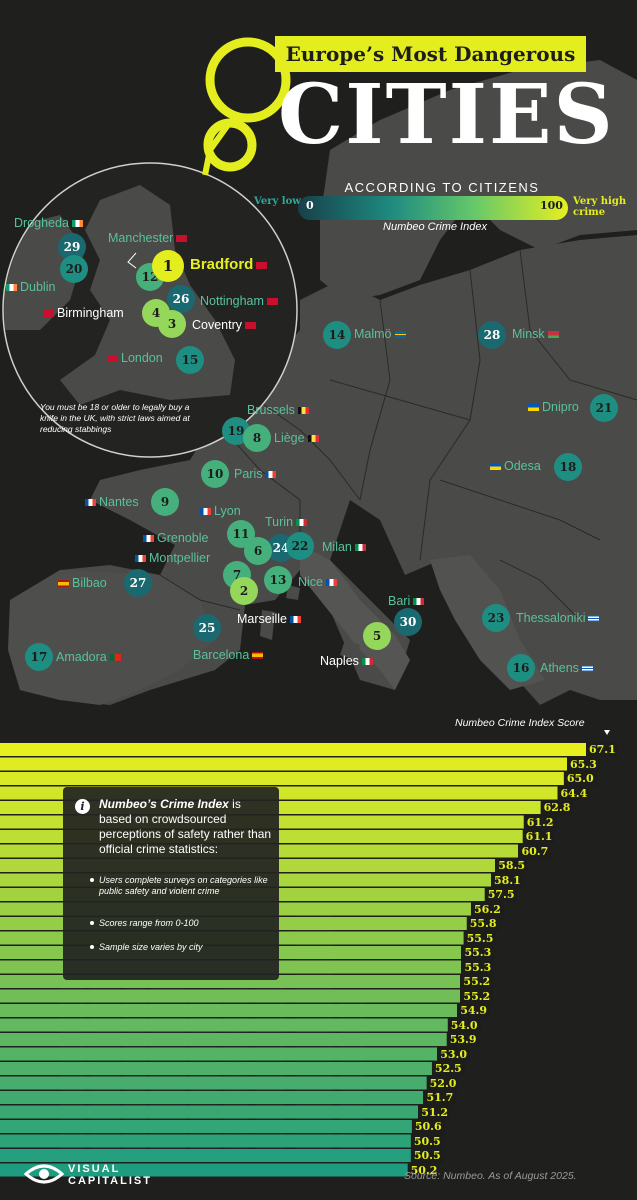 The image size is (637, 1200). I want to click on es-flag-icon, so click(258, 656).